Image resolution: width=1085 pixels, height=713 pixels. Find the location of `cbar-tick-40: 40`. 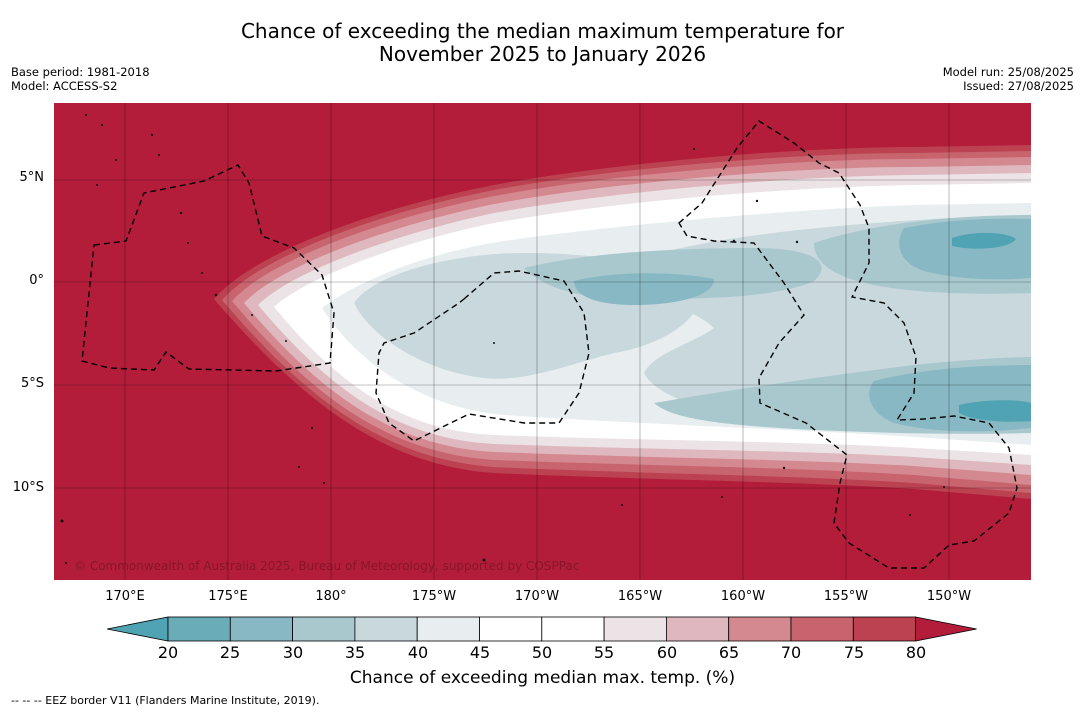

cbar-tick-40: 40 is located at coordinates (418, 652).